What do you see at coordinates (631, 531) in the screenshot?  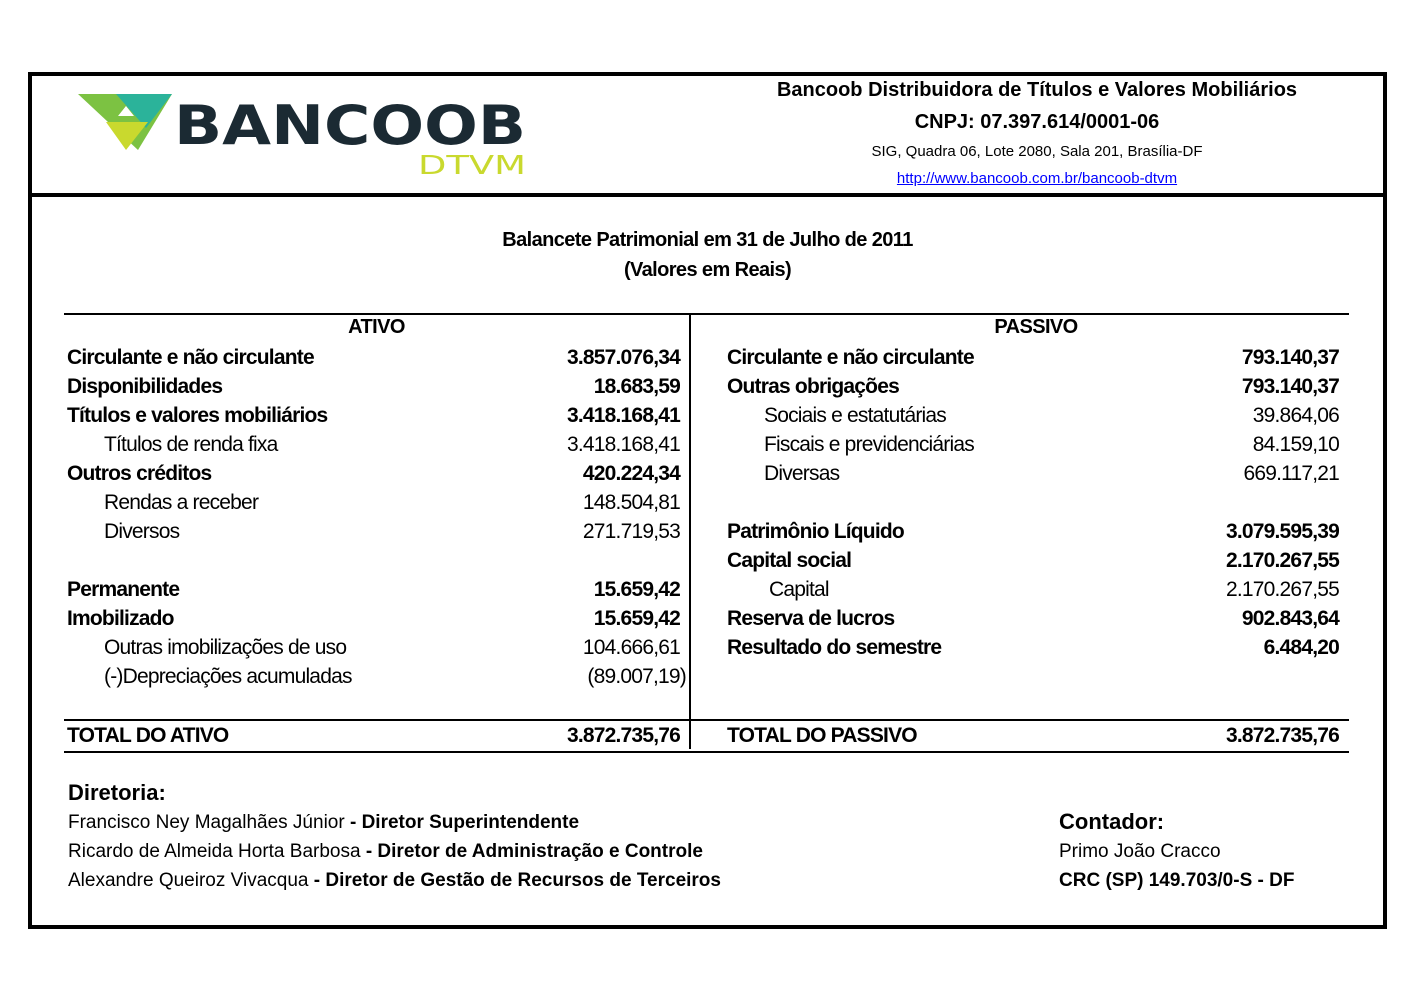 I see `ativo-row-value: 271.719,53` at bounding box center [631, 531].